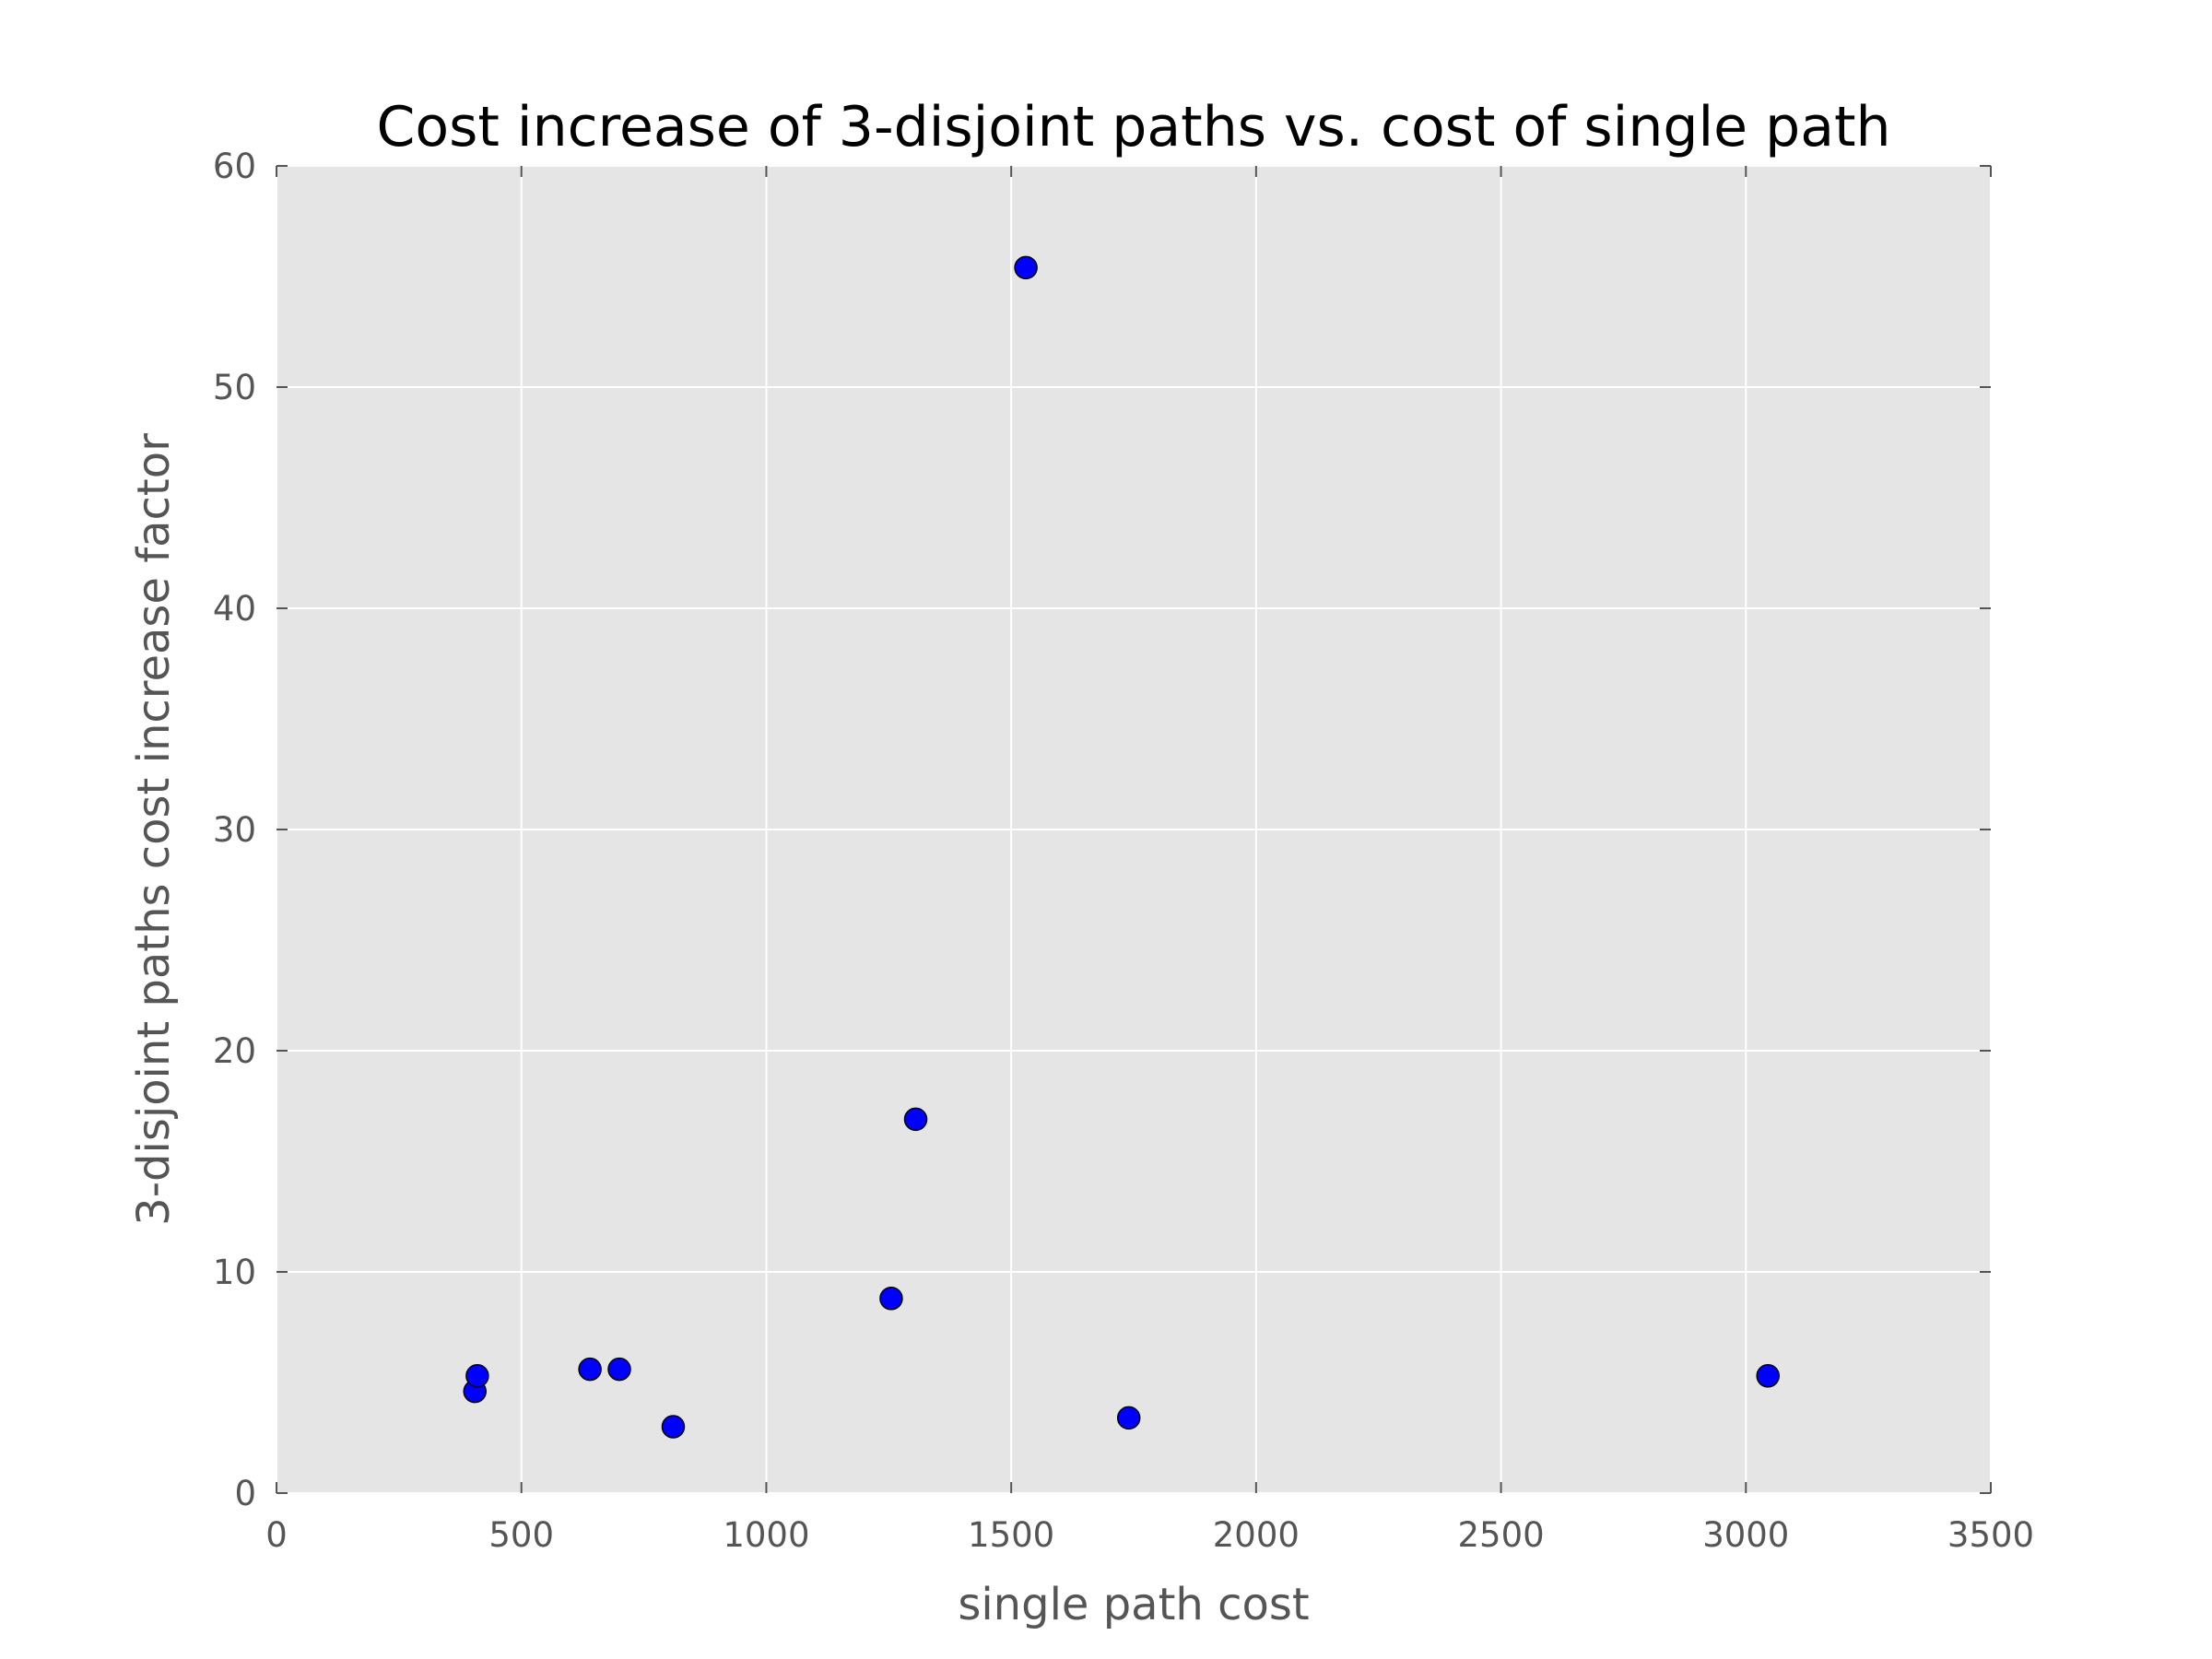  Describe the element at coordinates (1149, 1535) in the screenshot. I see `x-tick-labels: 0 500 1000 1500 2000 2500 3000 3500` at that location.